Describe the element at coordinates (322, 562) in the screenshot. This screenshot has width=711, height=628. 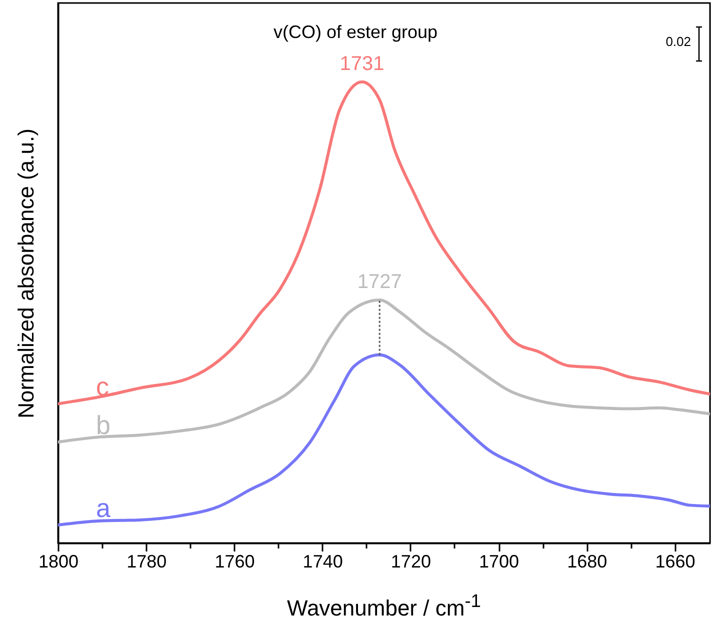
I see `x-tick-label: 1740` at that location.